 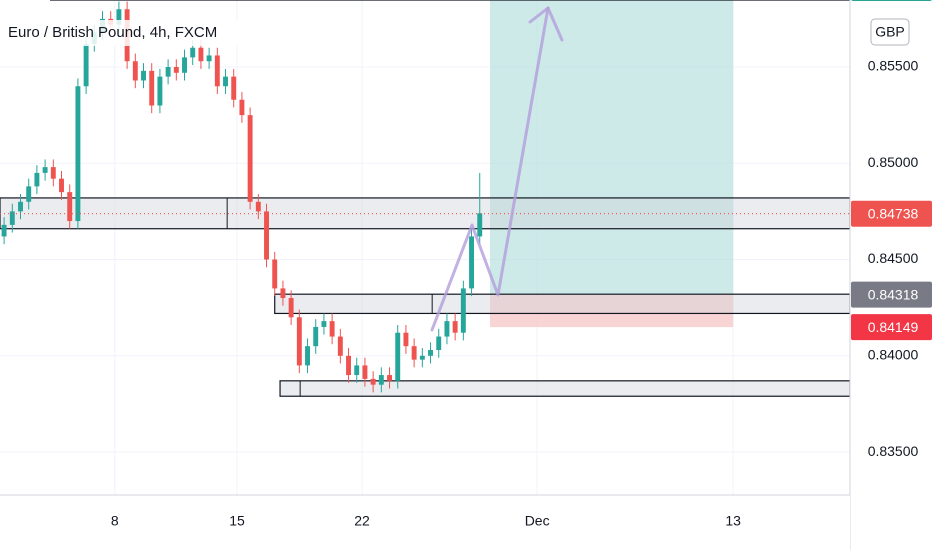 I want to click on chart-title: Euro / British Pound, 4h, FXCM, so click(x=112, y=32).